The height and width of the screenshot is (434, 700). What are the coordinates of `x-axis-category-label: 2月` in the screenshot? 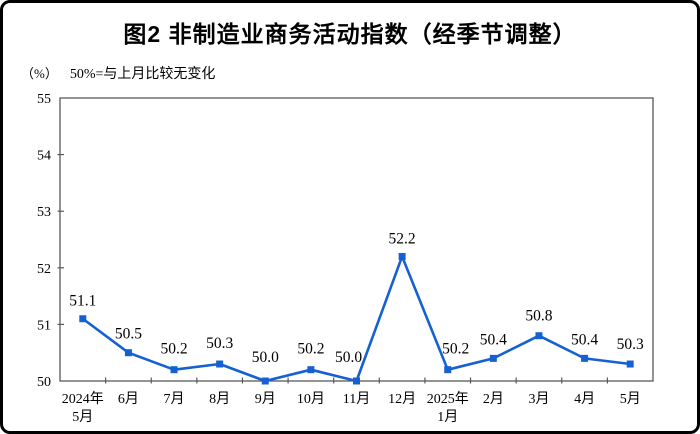 It's located at (493, 399).